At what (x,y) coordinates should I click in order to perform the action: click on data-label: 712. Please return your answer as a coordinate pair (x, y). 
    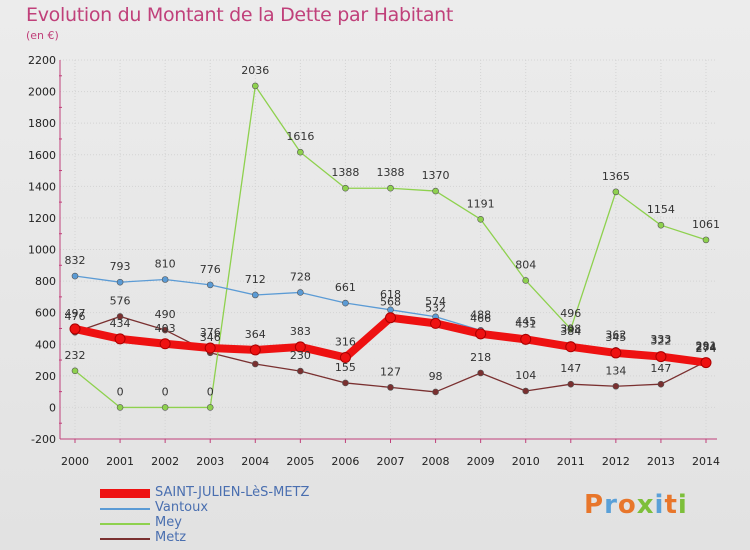
    Looking at the image, I should click on (255, 279).